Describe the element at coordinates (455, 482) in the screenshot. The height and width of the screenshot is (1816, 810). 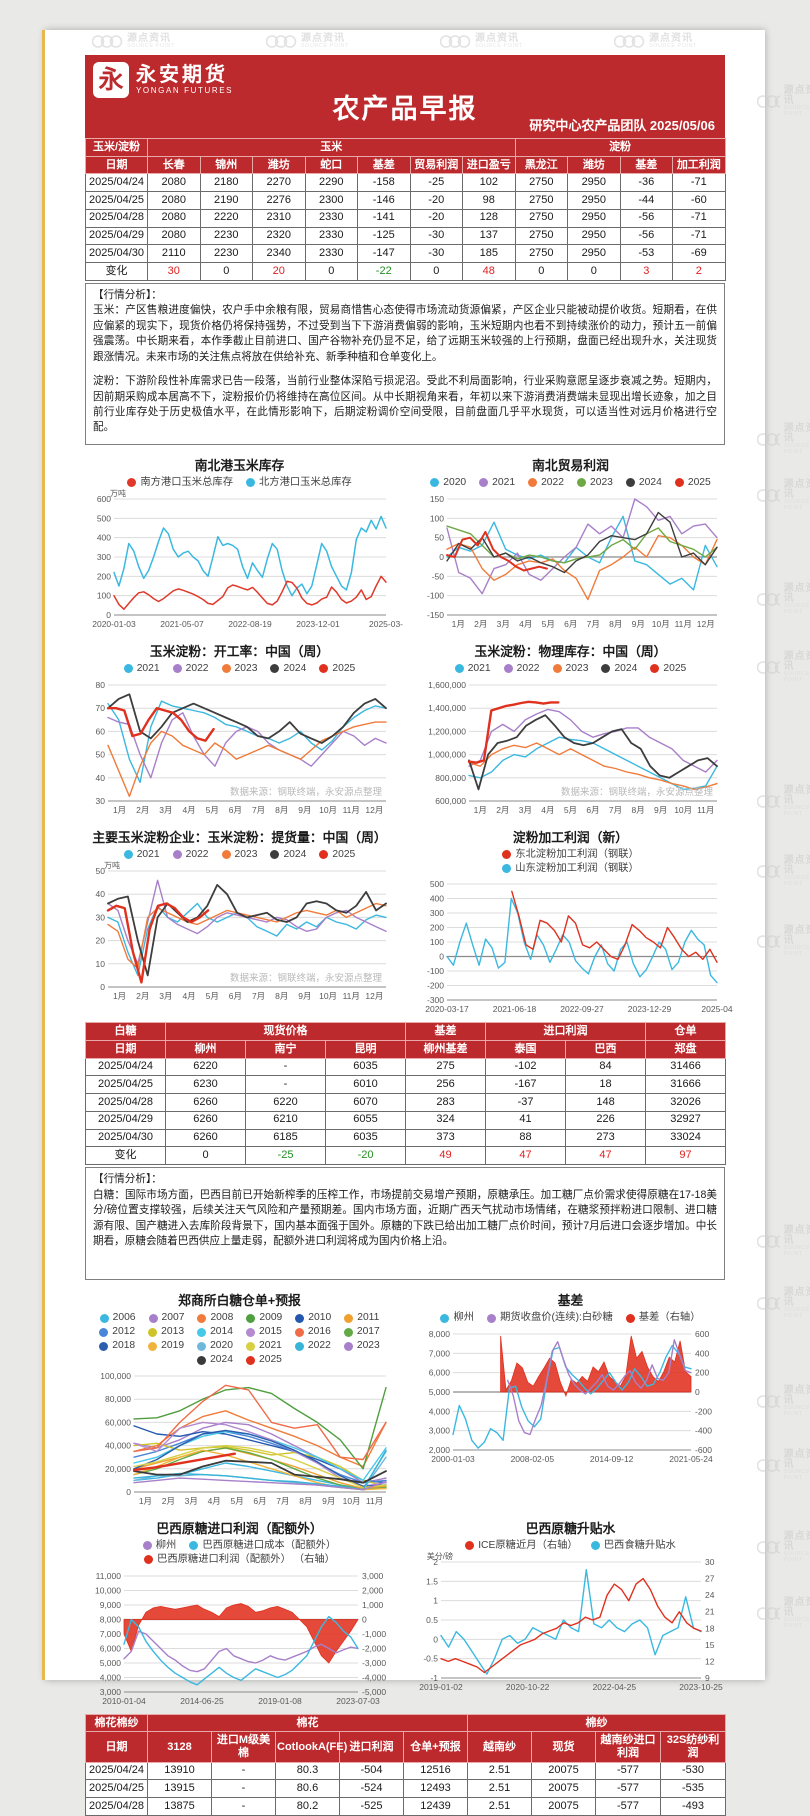
I see `legend-label: 2020` at that location.